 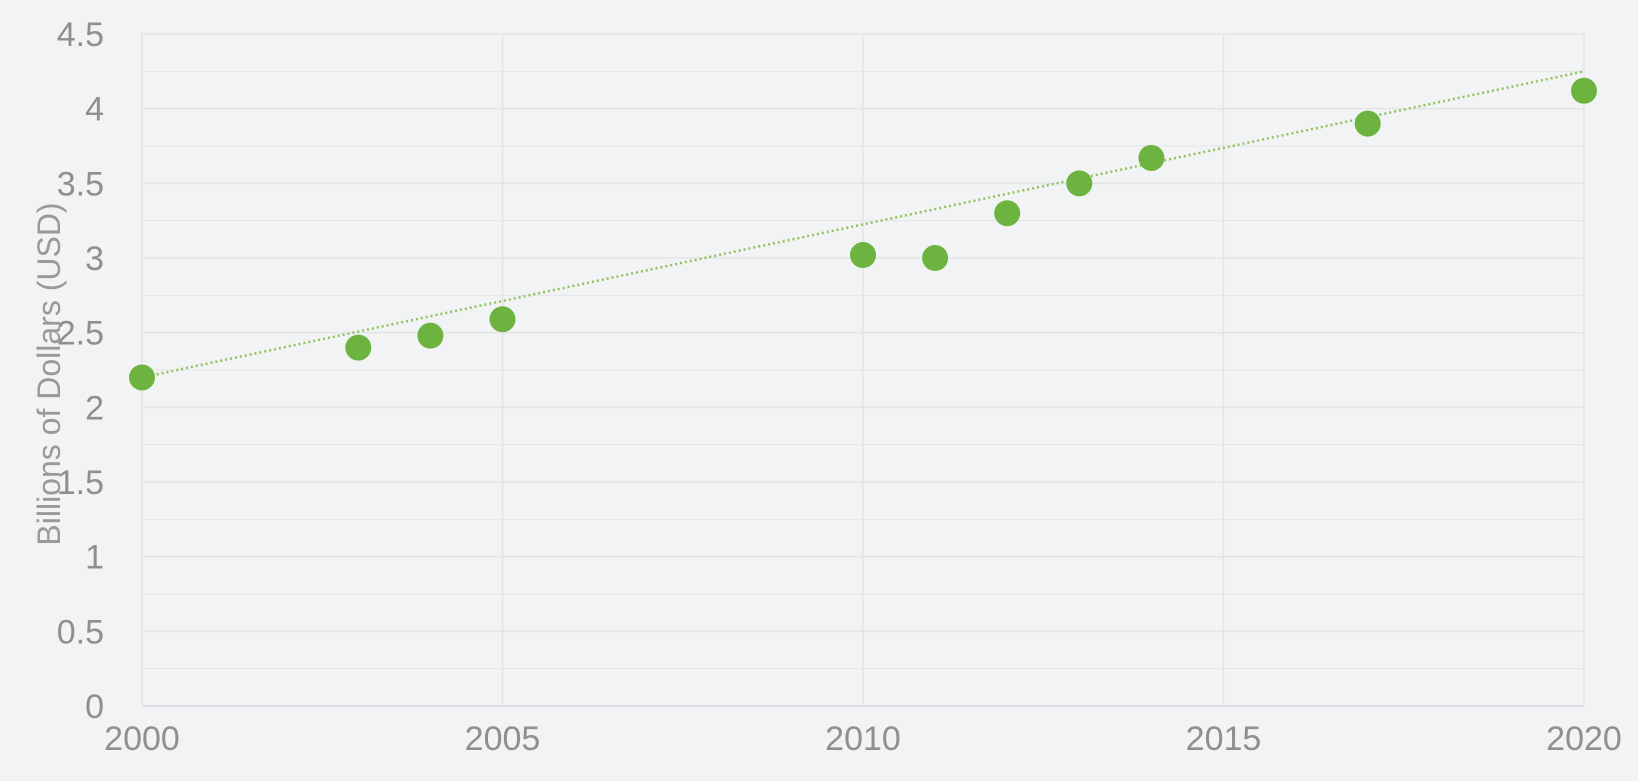 I want to click on x-tick-label: 2010, so click(x=863, y=739).